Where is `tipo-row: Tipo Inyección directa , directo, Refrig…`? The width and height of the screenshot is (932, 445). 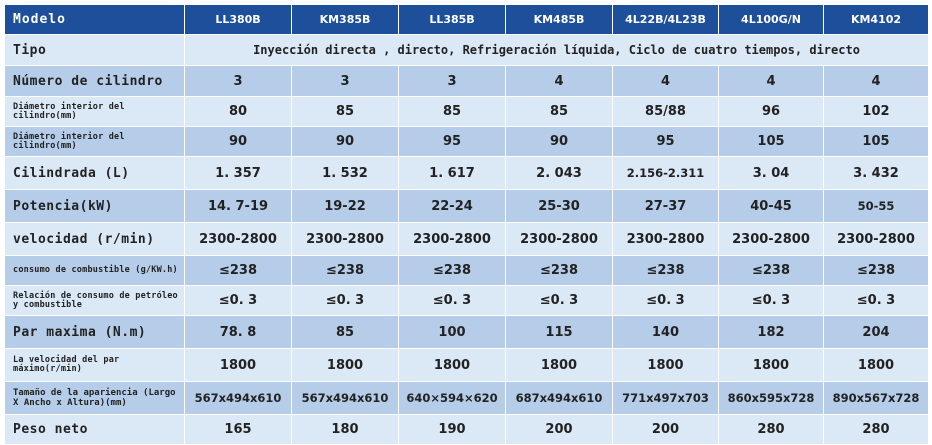
tipo-row: Tipo Inyección directa , directo, Refrig… is located at coordinates (466, 50).